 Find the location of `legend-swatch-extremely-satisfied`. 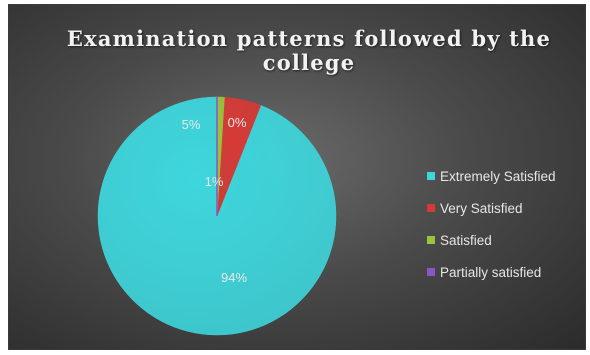

legend-swatch-extremely-satisfied is located at coordinates (431, 176).